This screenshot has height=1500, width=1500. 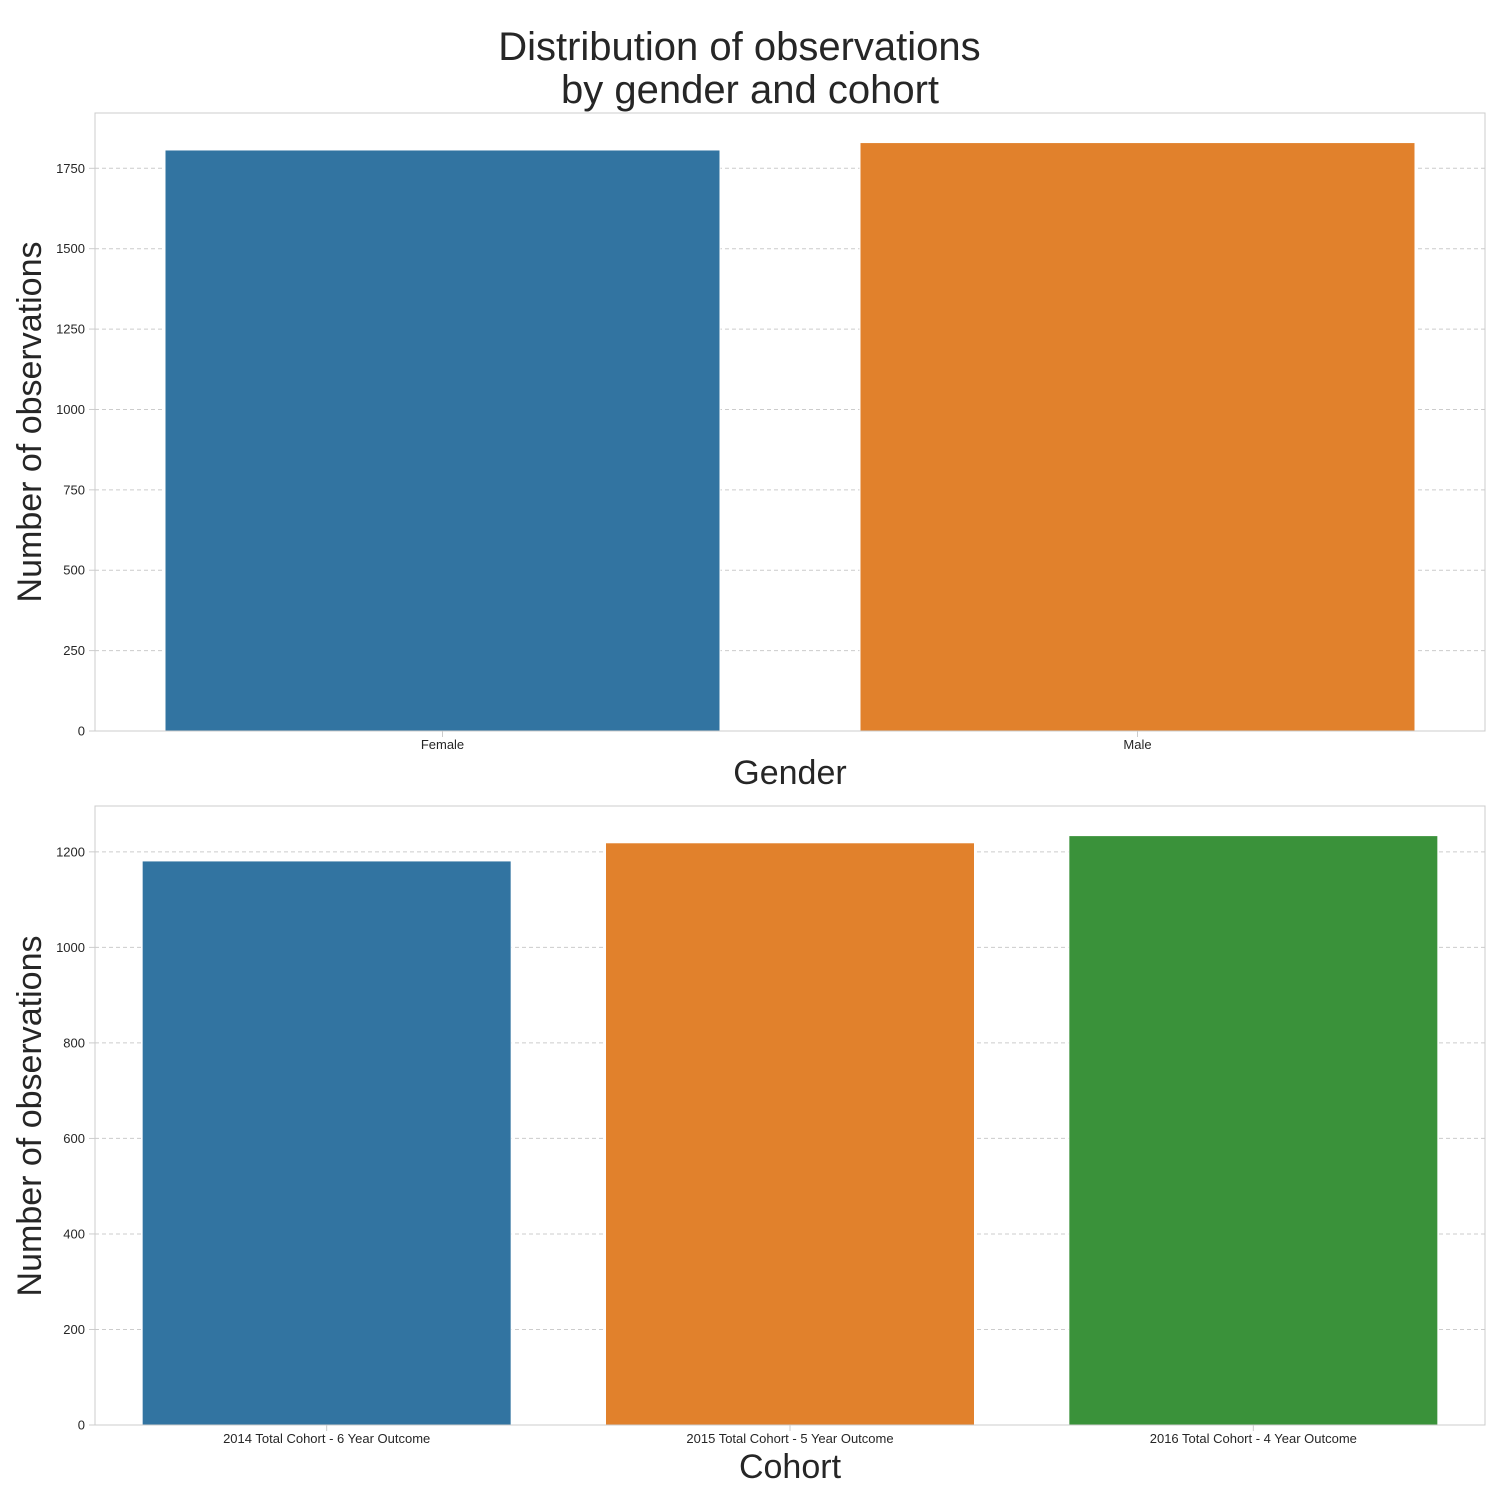 I want to click on y-tick-label: 1500, so click(x=70, y=248).